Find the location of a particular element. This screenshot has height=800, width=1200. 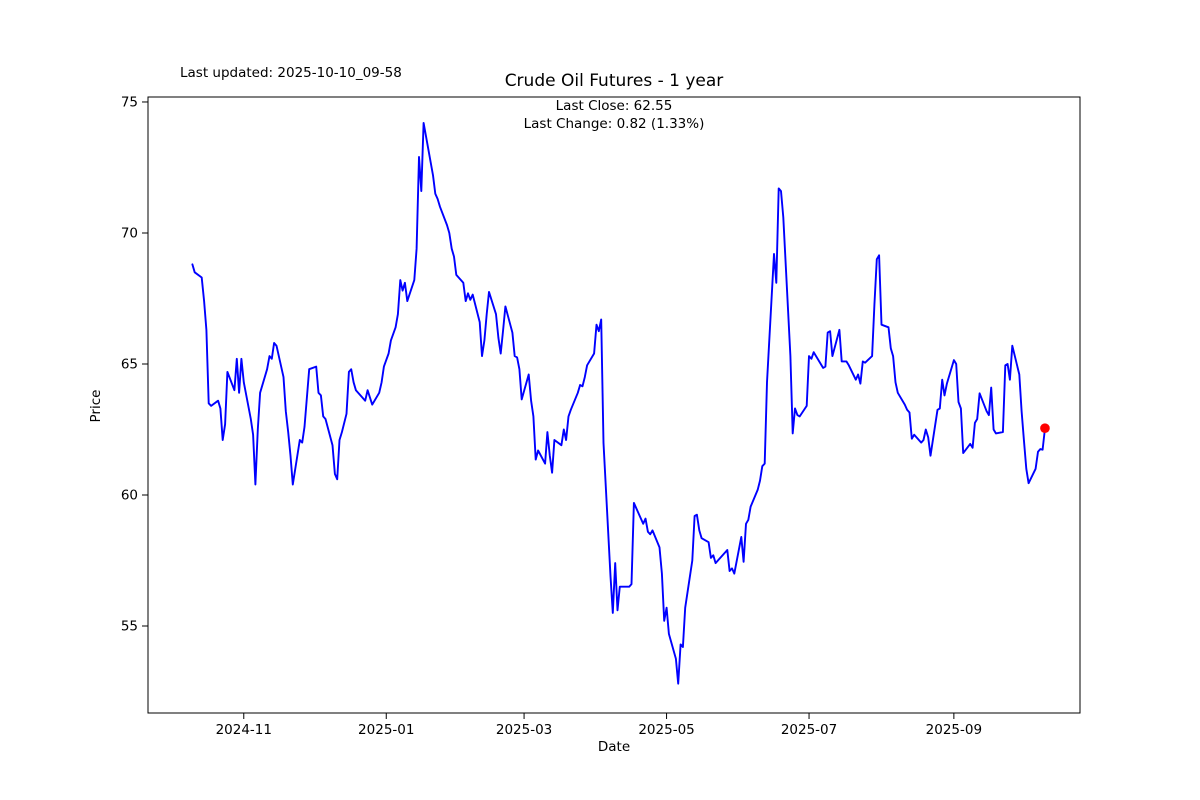

y-tick-label: 55 is located at coordinates (129, 627).